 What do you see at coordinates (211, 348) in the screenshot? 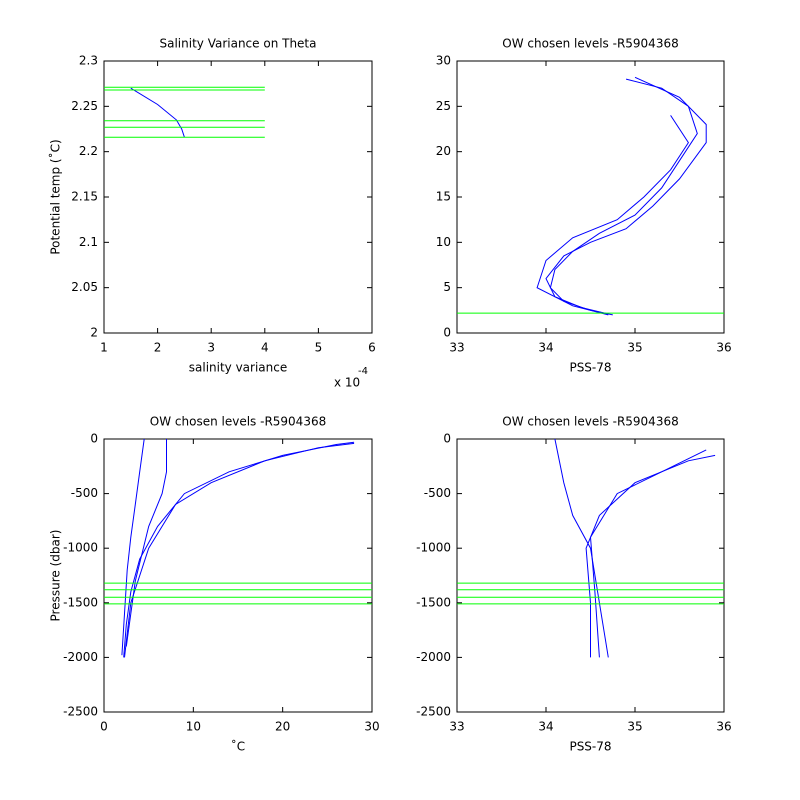
I see `x-tick-label: 3` at bounding box center [211, 348].